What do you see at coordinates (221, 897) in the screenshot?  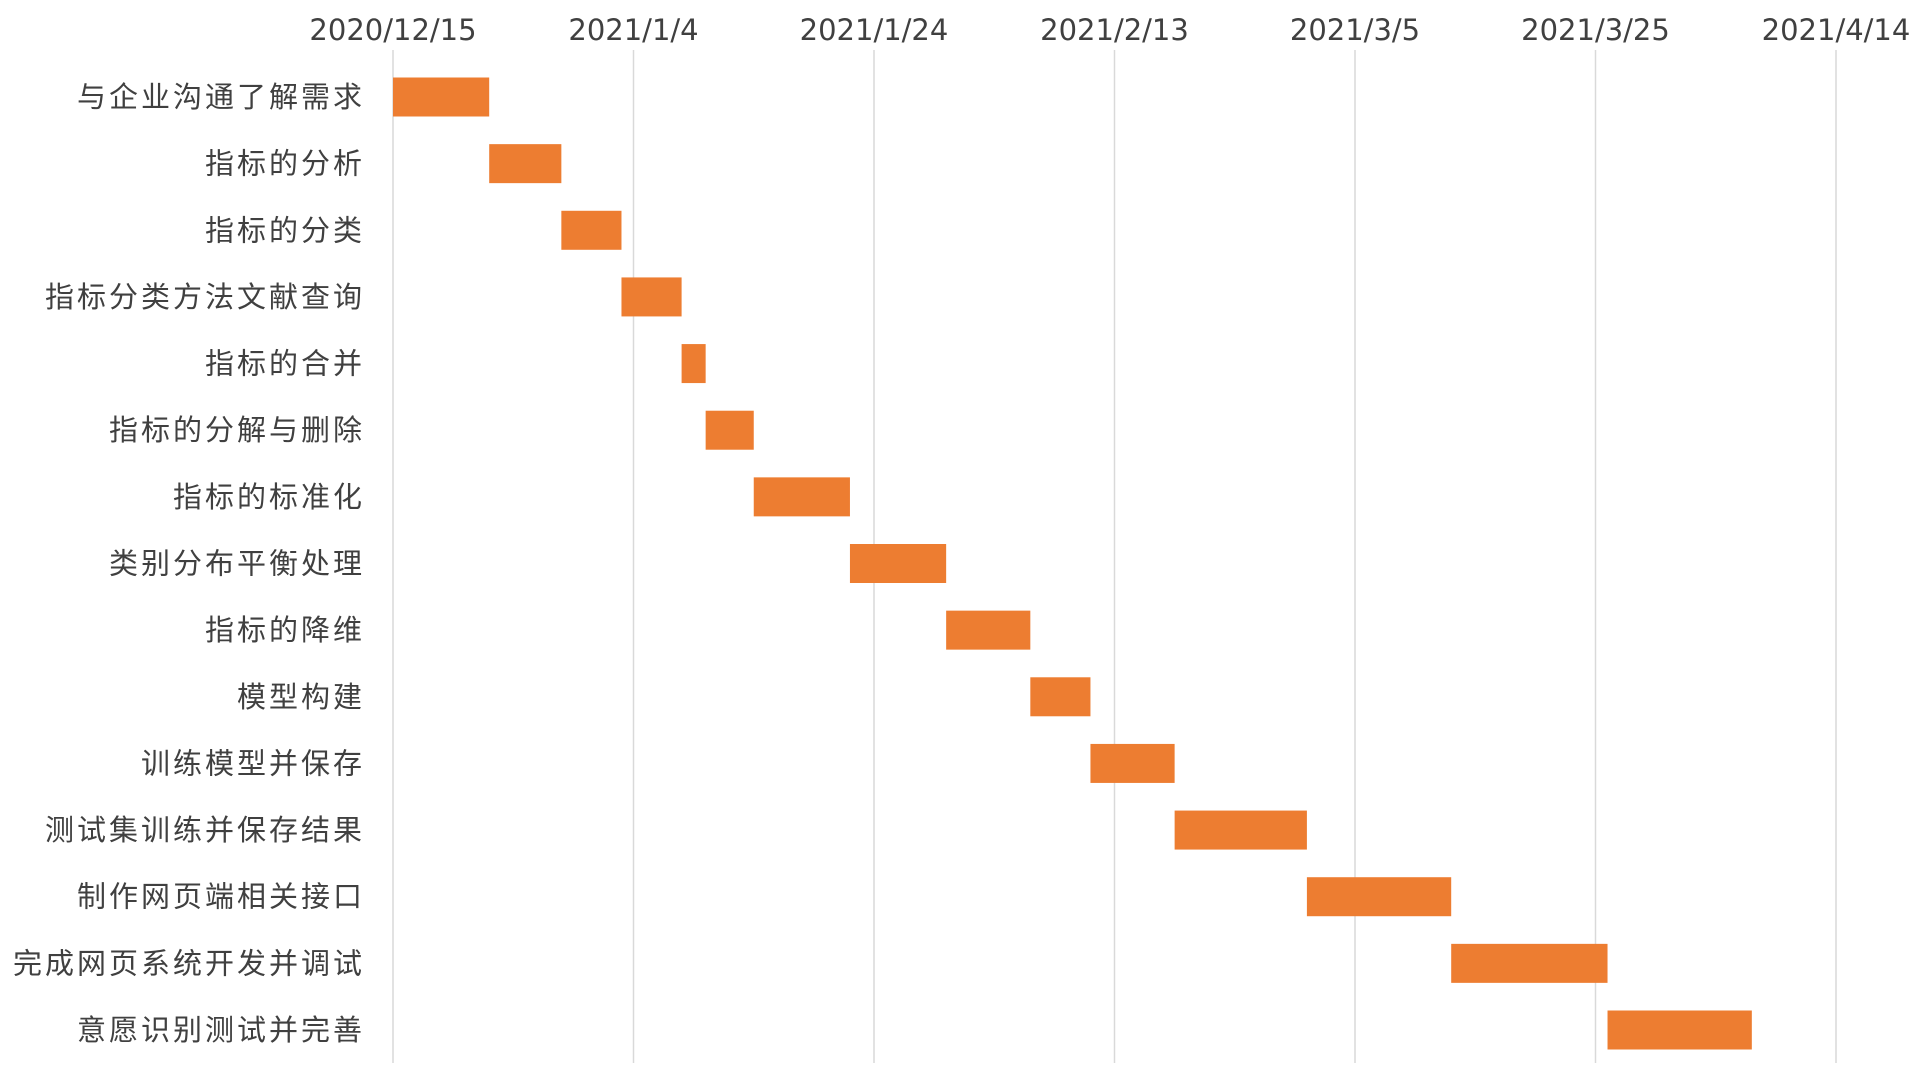 I see `task-label: 制作网页端相关接口` at bounding box center [221, 897].